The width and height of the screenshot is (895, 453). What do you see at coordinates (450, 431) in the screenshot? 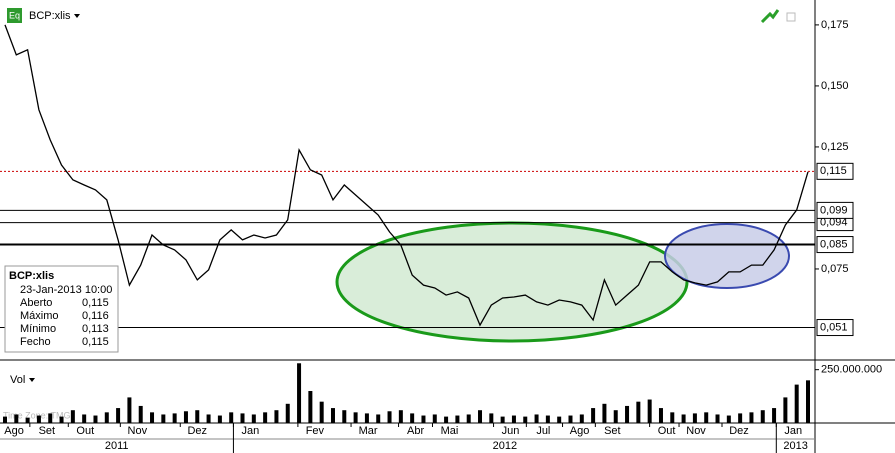
I see `x-tick-label: Mai` at bounding box center [450, 431].